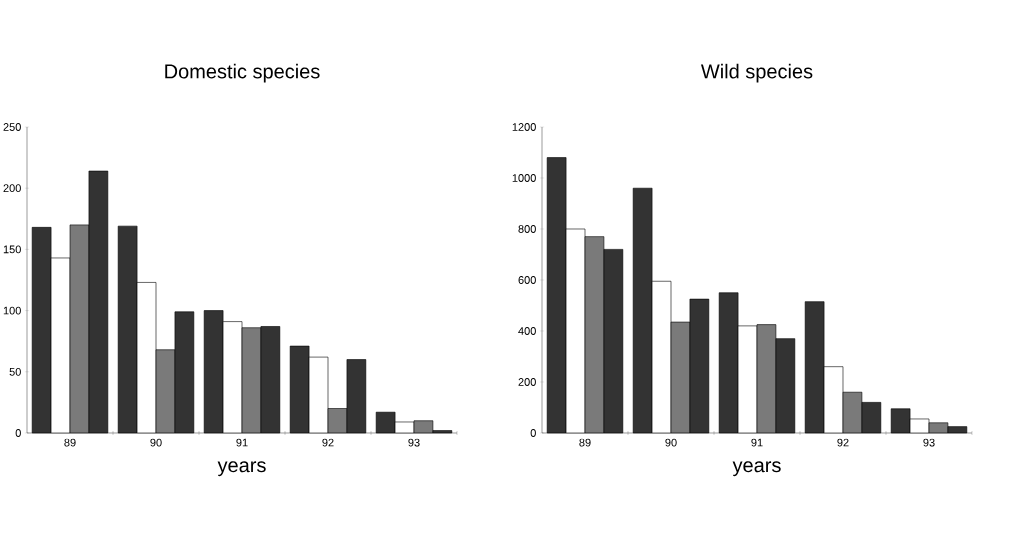 The image size is (1023, 534). What do you see at coordinates (527, 280) in the screenshot?
I see `y-tick-label: 600` at bounding box center [527, 280].